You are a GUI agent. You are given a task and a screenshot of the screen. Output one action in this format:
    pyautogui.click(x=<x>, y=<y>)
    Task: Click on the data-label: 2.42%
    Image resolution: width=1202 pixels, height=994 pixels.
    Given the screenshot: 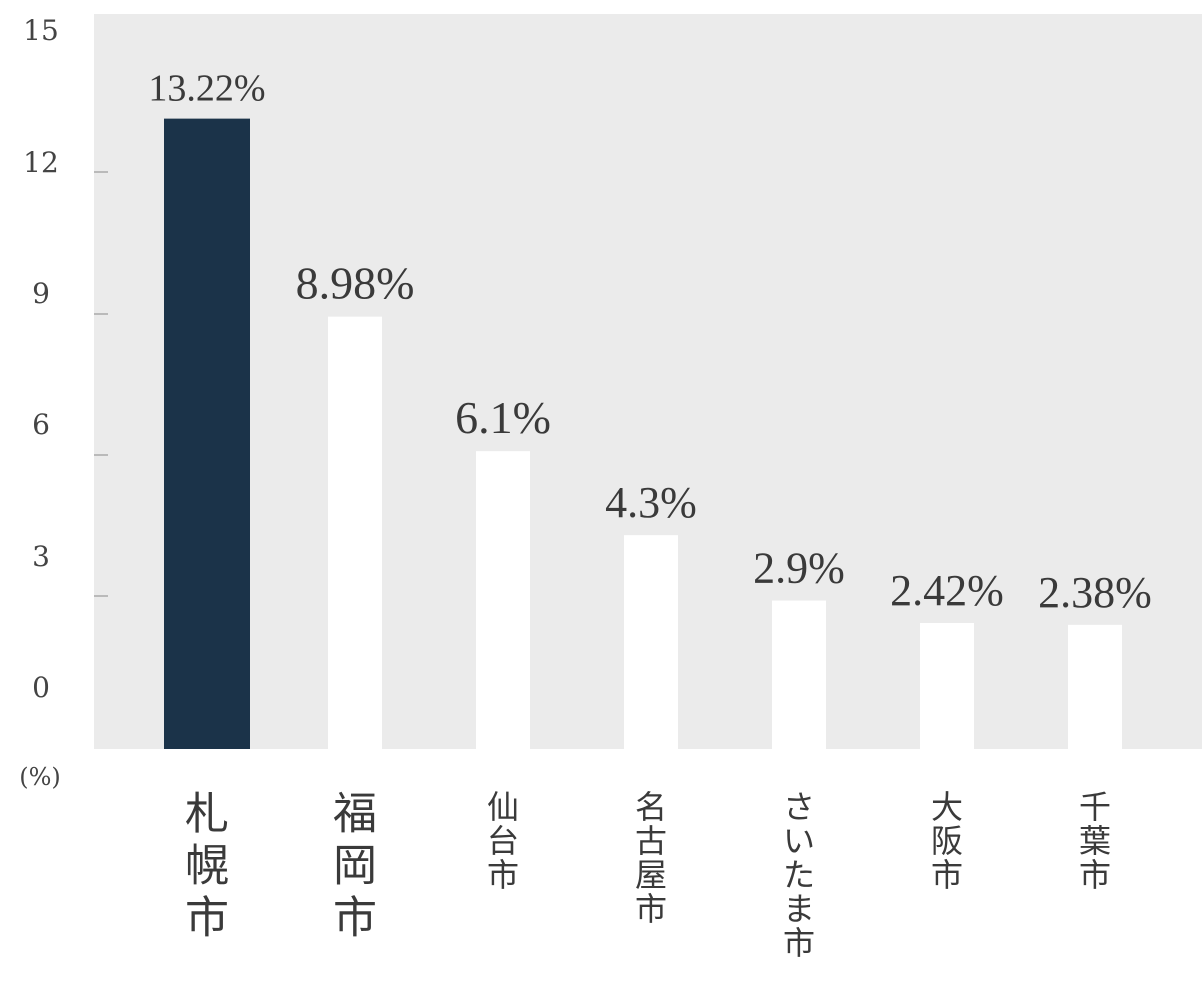 What is the action you would take?
    pyautogui.click(x=947, y=590)
    